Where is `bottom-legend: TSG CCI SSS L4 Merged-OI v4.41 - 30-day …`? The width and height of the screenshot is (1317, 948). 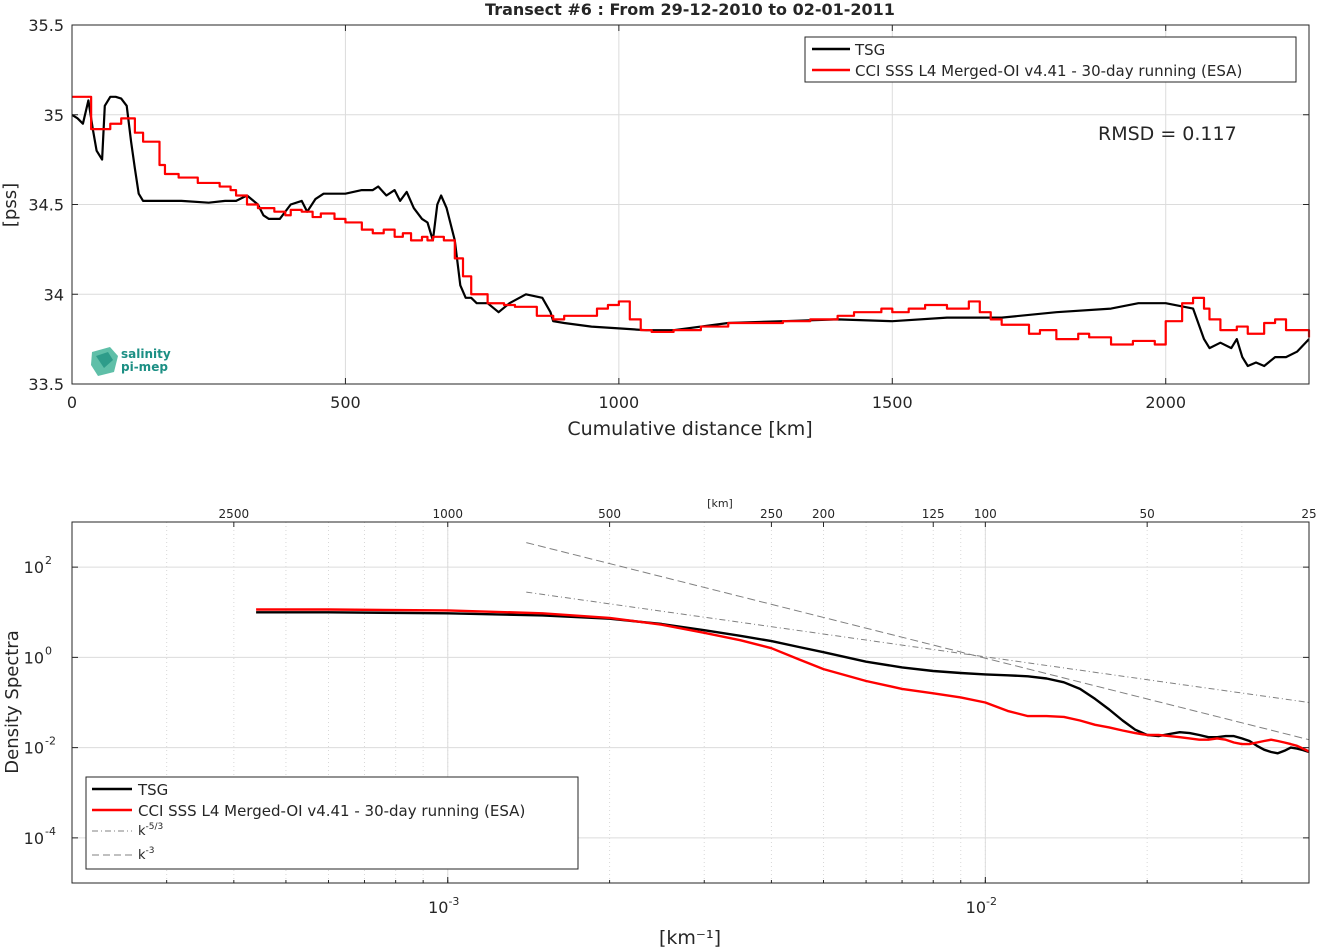
bottom-legend: TSG CCI SSS L4 Merged-OI v4.41 - 30-day … is located at coordinates (332, 823).